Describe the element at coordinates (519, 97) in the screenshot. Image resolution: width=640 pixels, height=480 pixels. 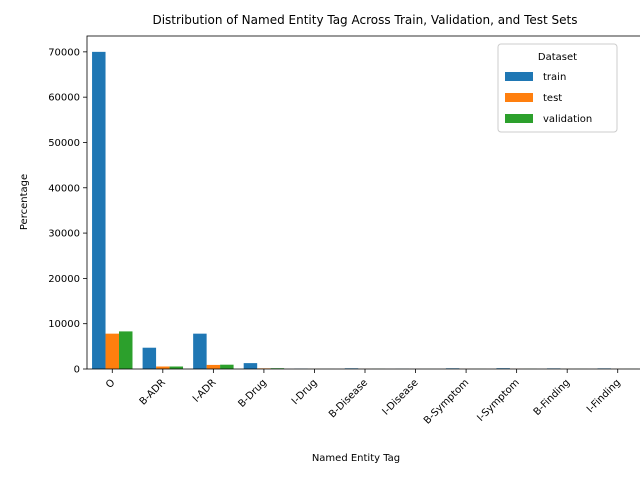
I see `legend-swatch-test` at that location.